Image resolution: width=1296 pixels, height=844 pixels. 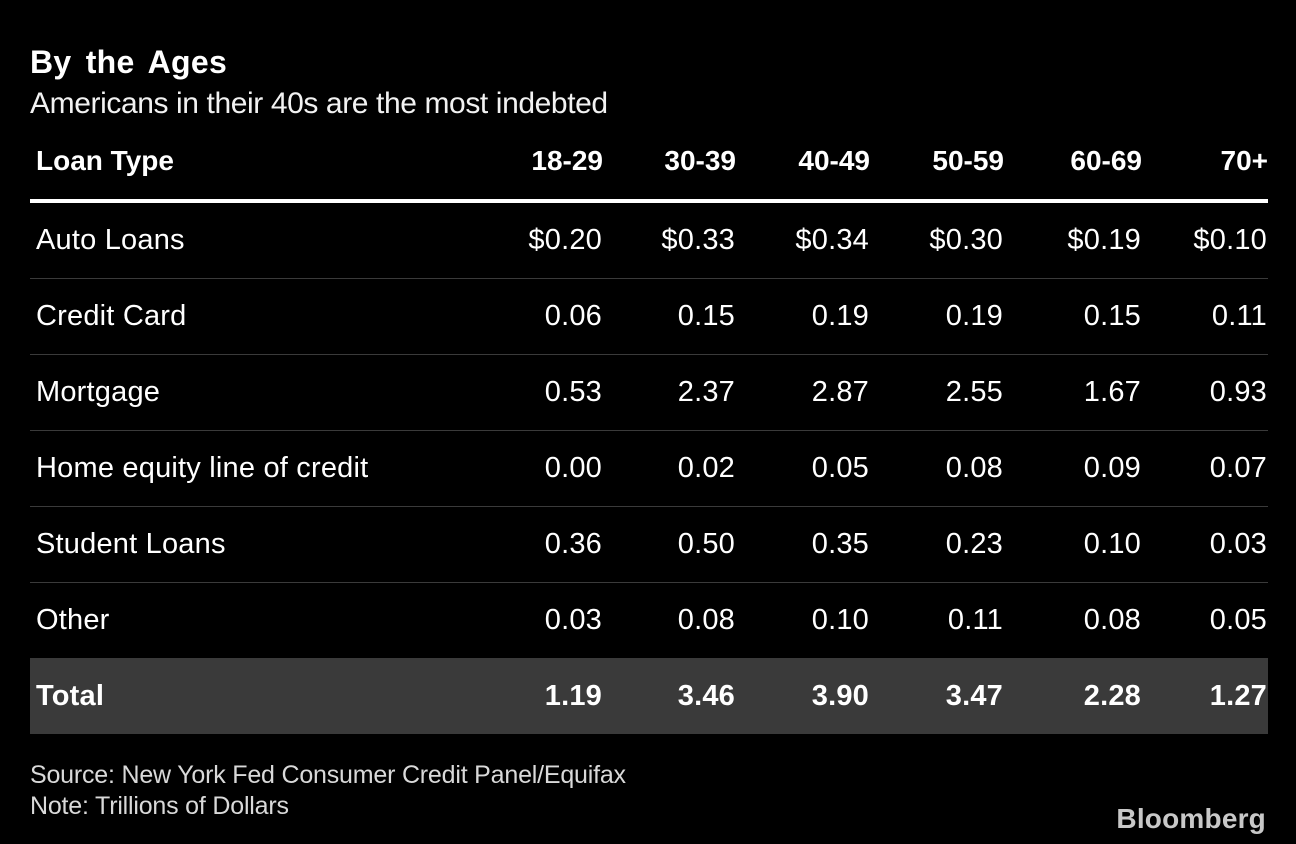 What do you see at coordinates (1073, 392) in the screenshot?
I see `cell-value: 1.67` at bounding box center [1073, 392].